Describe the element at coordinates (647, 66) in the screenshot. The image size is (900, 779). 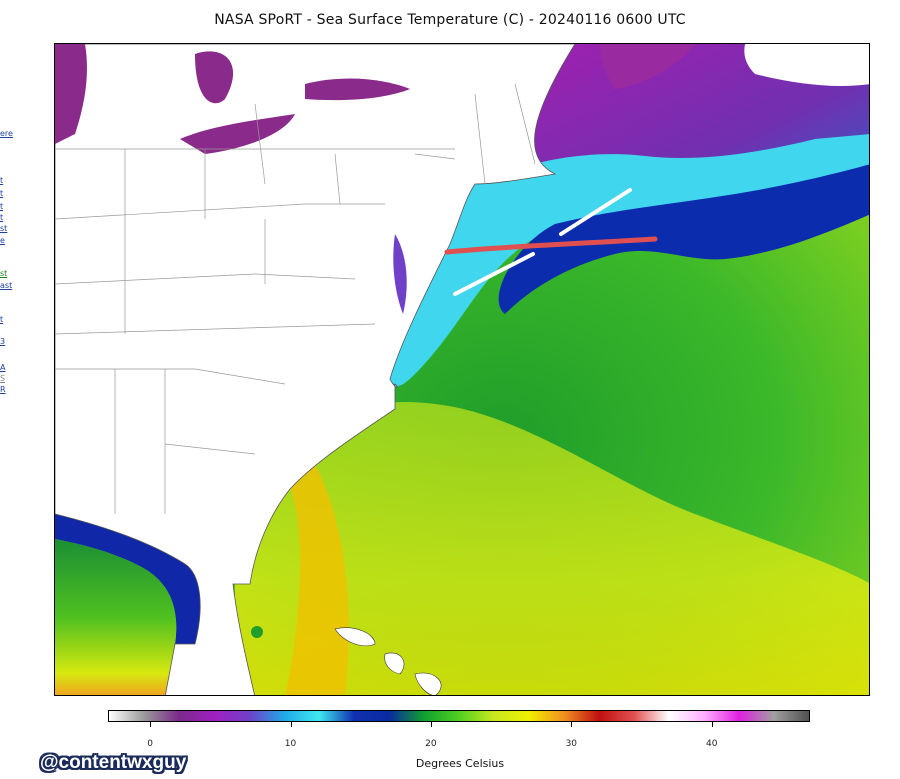
I see `st-lawrence-gulf` at that location.